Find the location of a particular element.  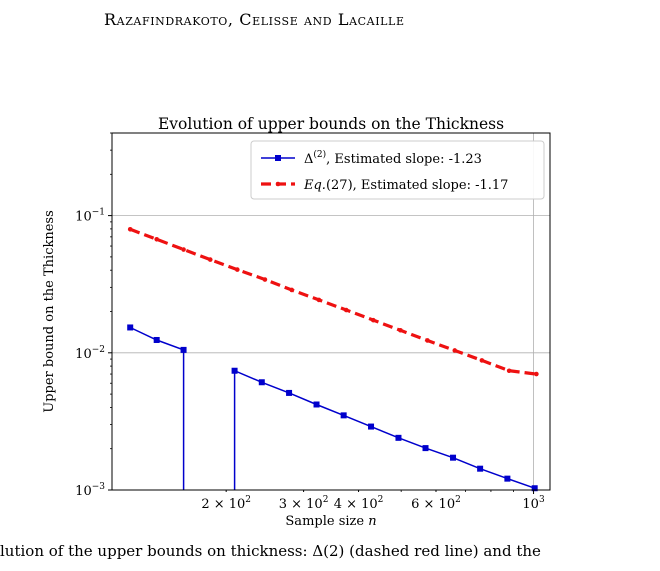

legend-label-main: Δ is located at coordinates (308, 159).